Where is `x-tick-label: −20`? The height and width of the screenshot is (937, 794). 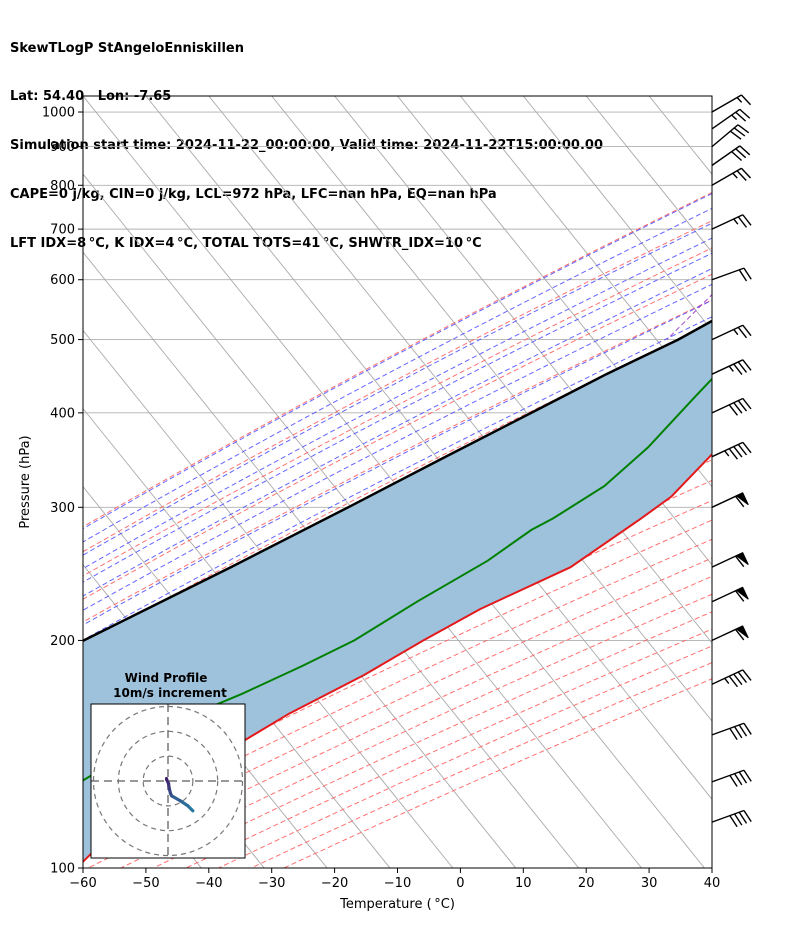 x-tick-label: −20 is located at coordinates (334, 883).